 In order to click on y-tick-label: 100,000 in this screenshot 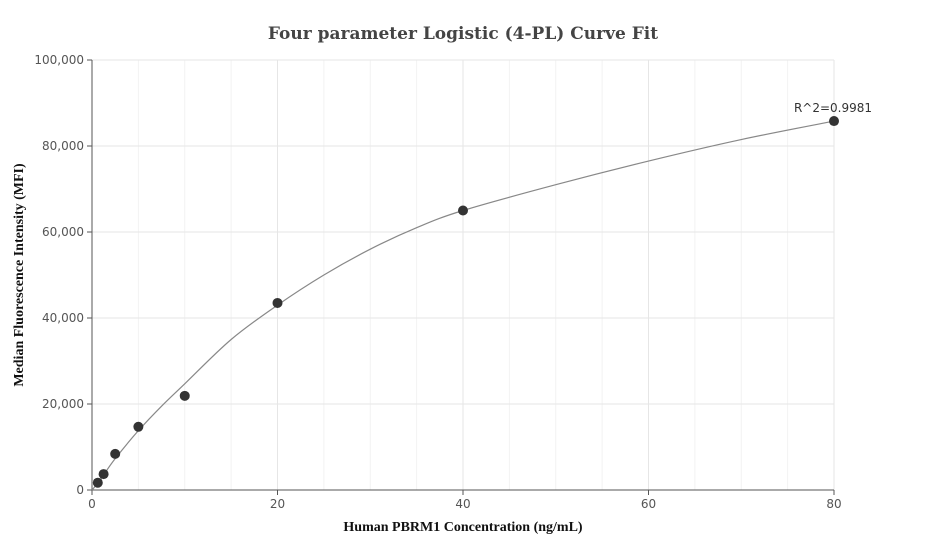, I will do `click(59, 60)`.